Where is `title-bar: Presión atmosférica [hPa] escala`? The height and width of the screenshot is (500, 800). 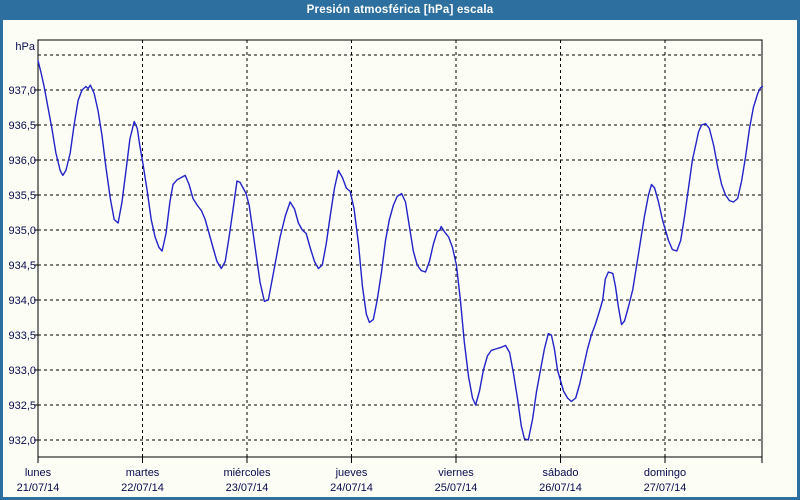 title-bar: Presión atmosférica [hPa] escala is located at coordinates (400, 10).